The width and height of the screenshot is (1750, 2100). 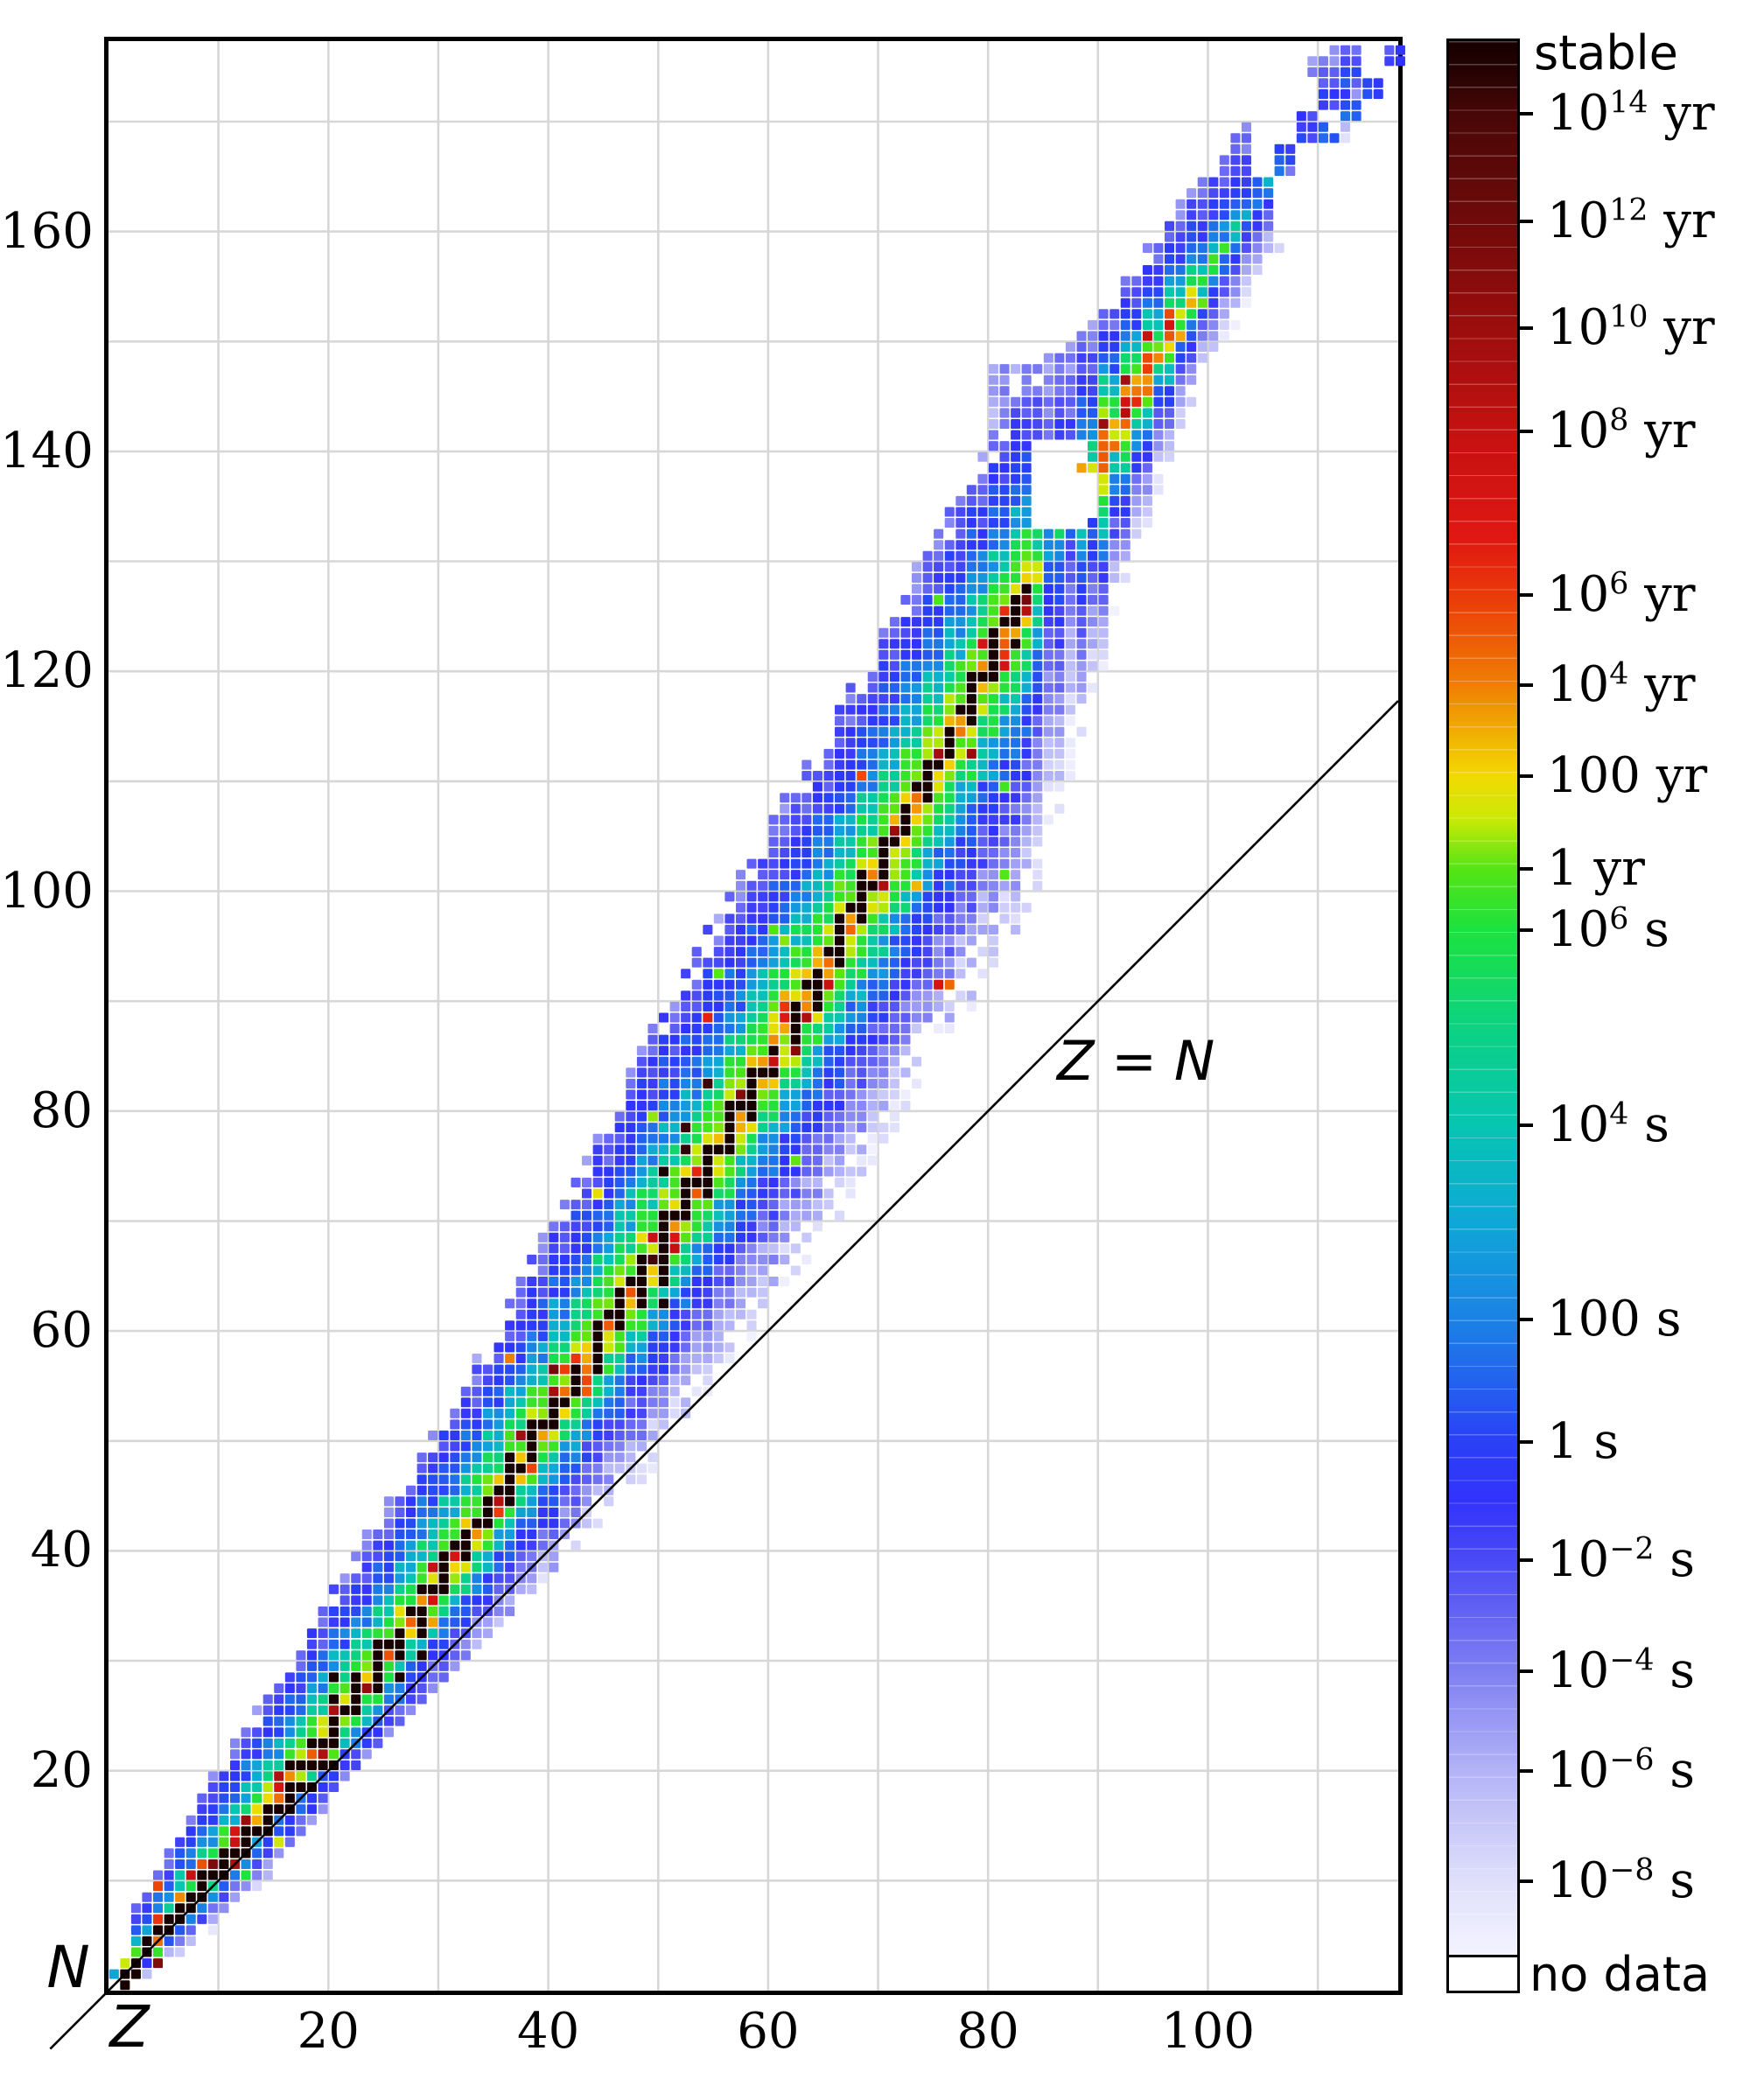 What do you see at coordinates (1136, 1061) in the screenshot?
I see `z-equals-n-annotation: Z = N` at bounding box center [1136, 1061].